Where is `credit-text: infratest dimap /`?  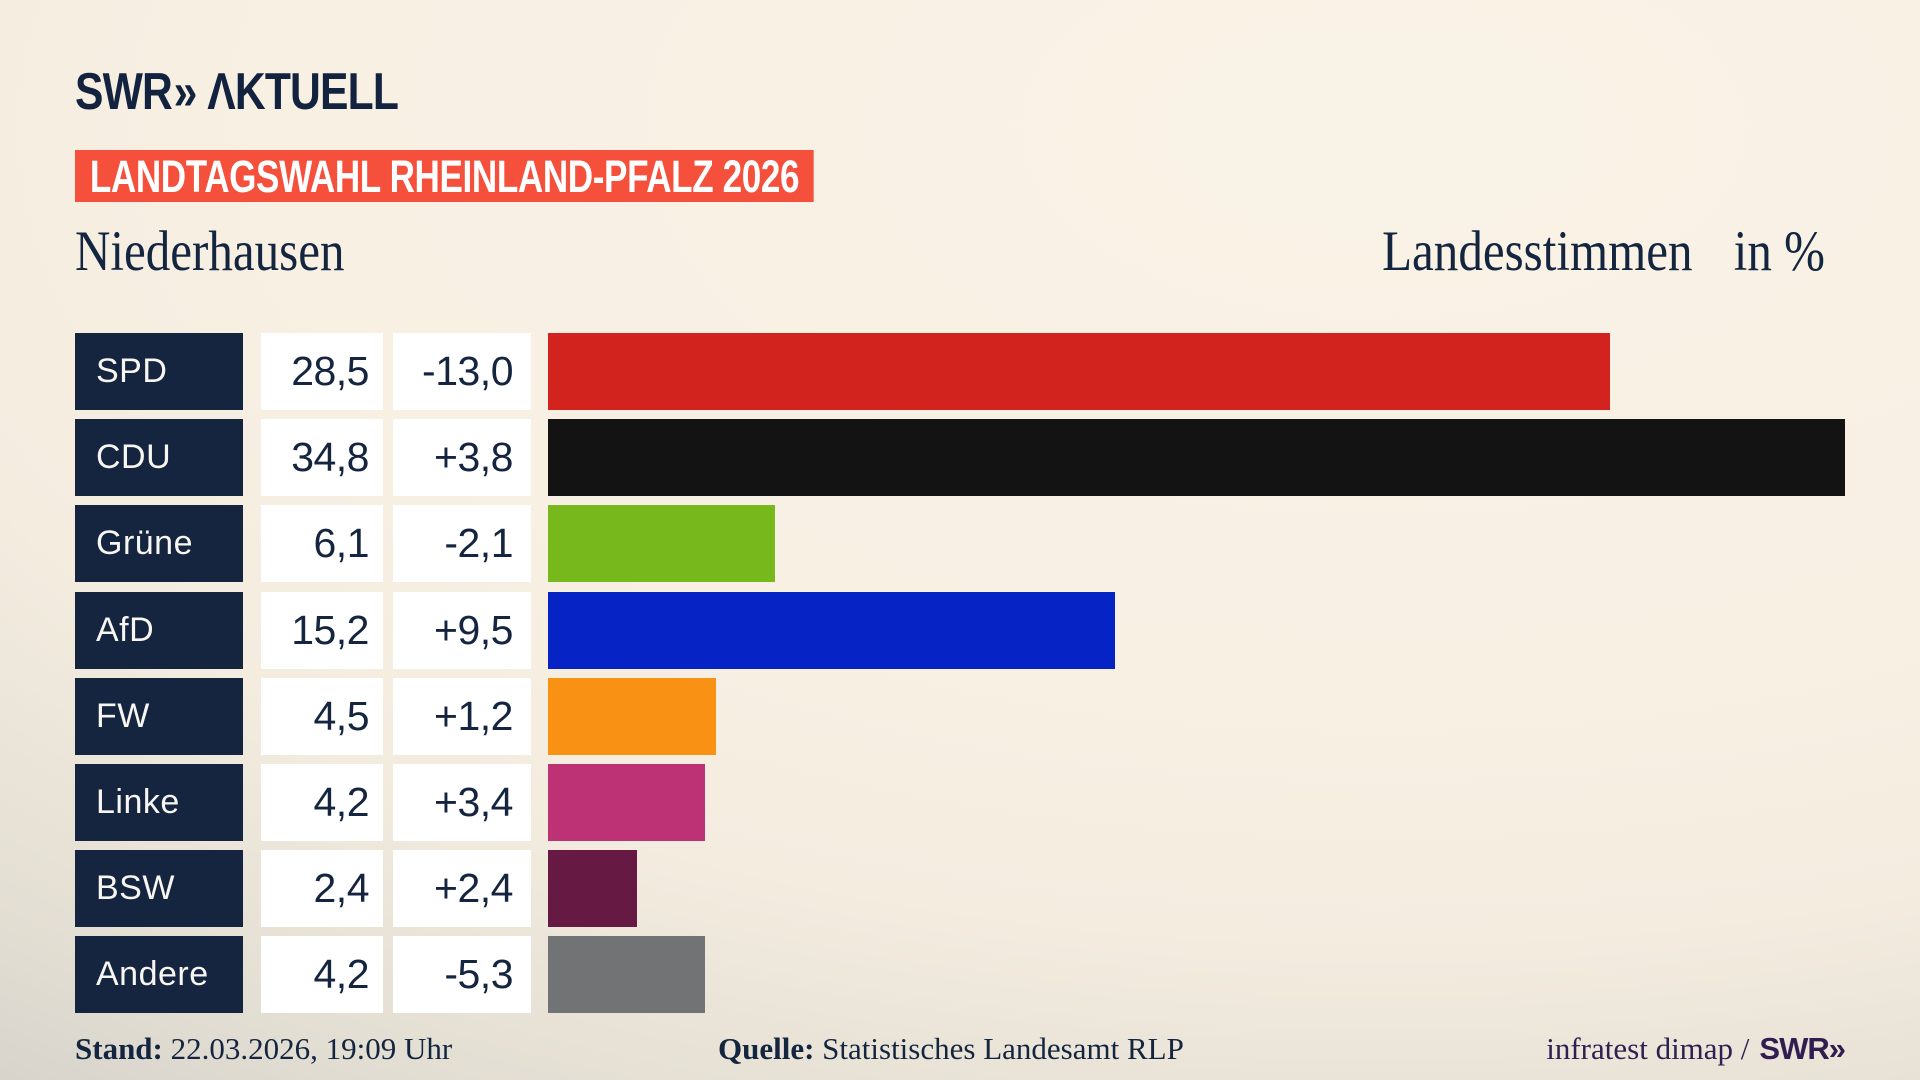
credit-text: infratest dimap / is located at coordinates (1648, 1048).